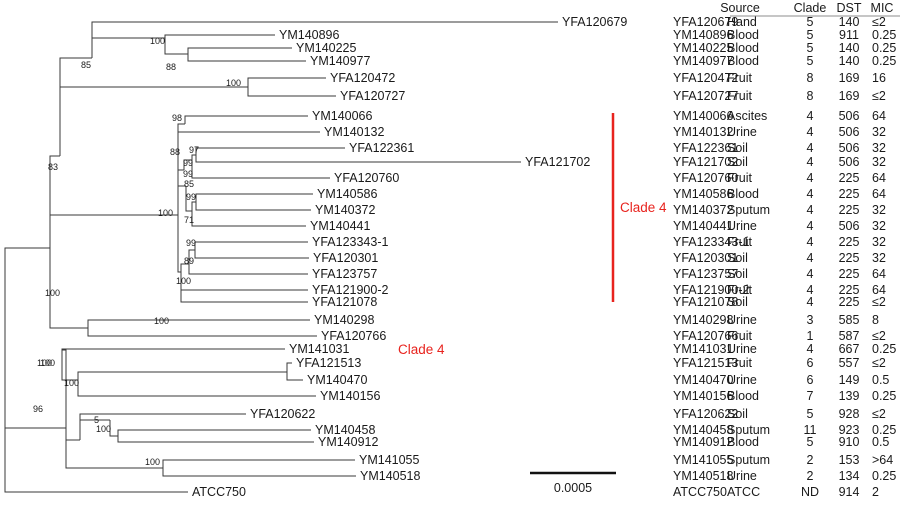 The image size is (900, 518). What do you see at coordinates (64, 388) in the screenshot?
I see `branch-lower-mid` at bounding box center [64, 388].